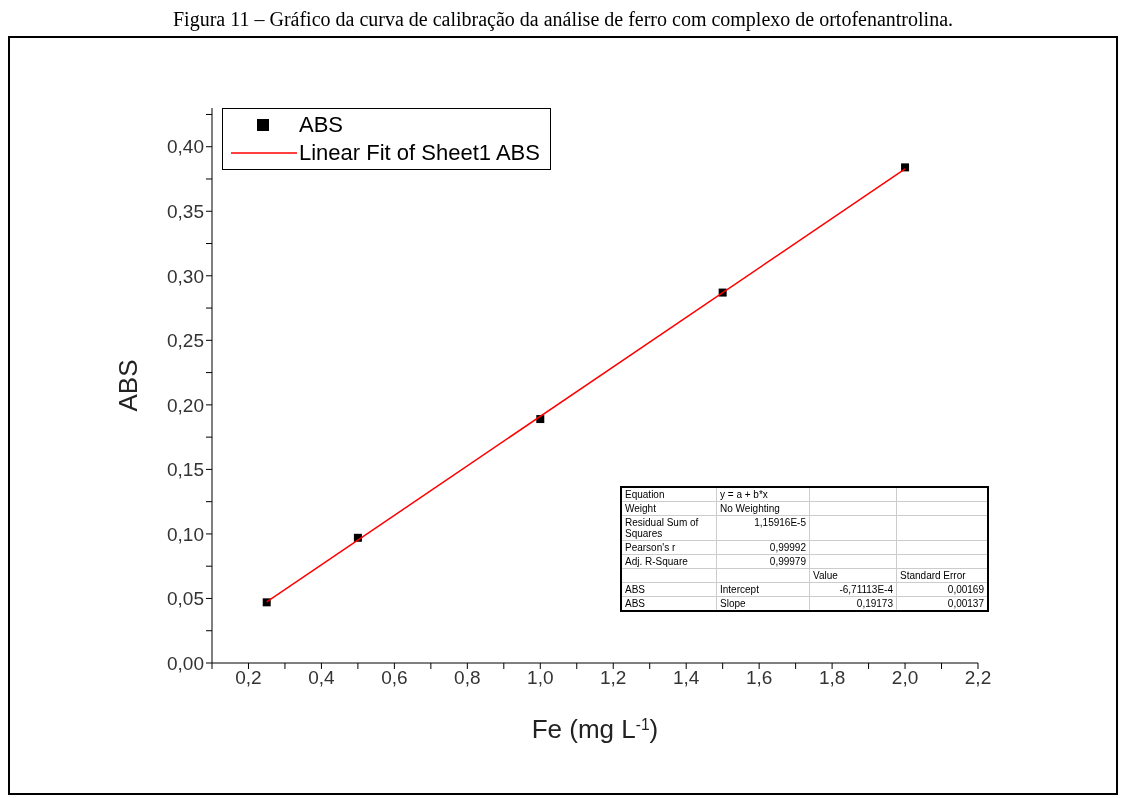  What do you see at coordinates (804, 603) in the screenshot?
I see `text: ABS Slope 0,19173 0,00137` at bounding box center [804, 603].